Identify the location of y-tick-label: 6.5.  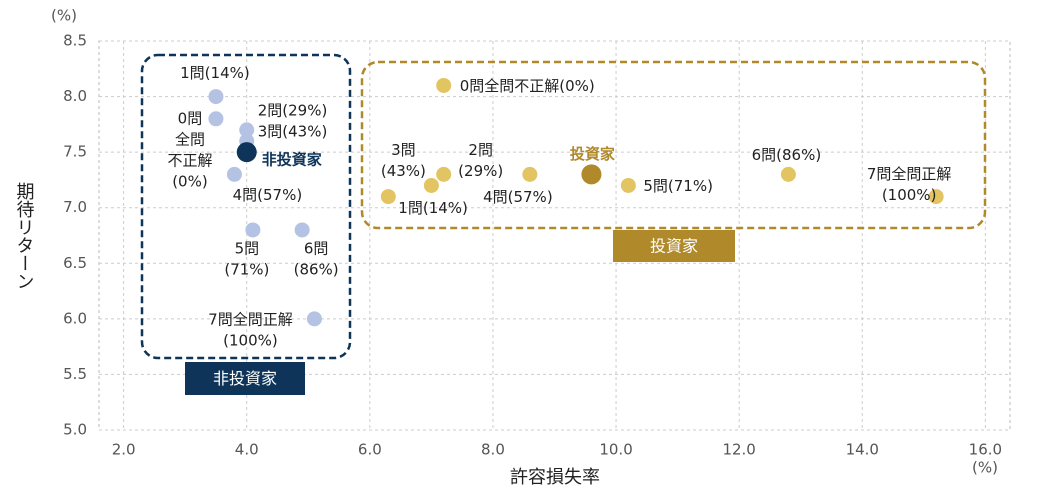
(75, 263).